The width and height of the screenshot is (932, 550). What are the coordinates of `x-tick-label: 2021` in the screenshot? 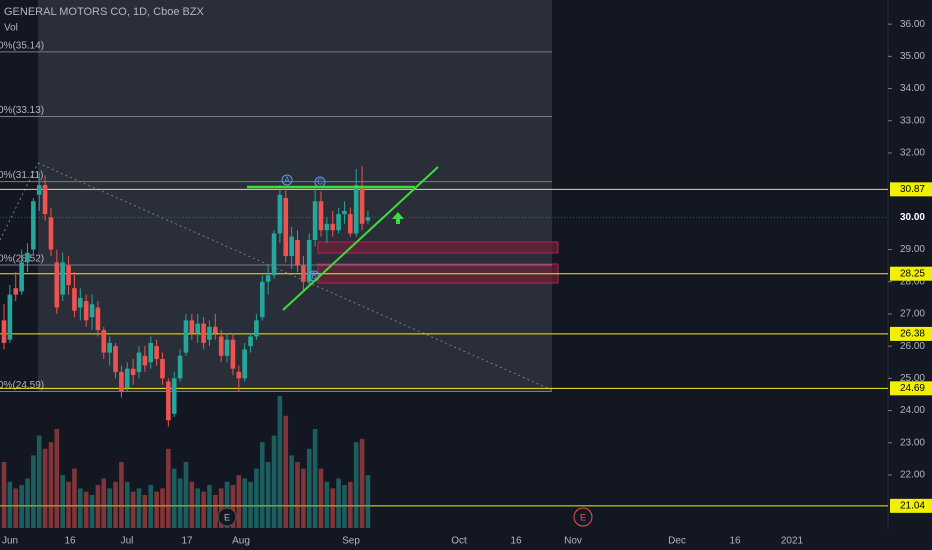 It's located at (792, 541).